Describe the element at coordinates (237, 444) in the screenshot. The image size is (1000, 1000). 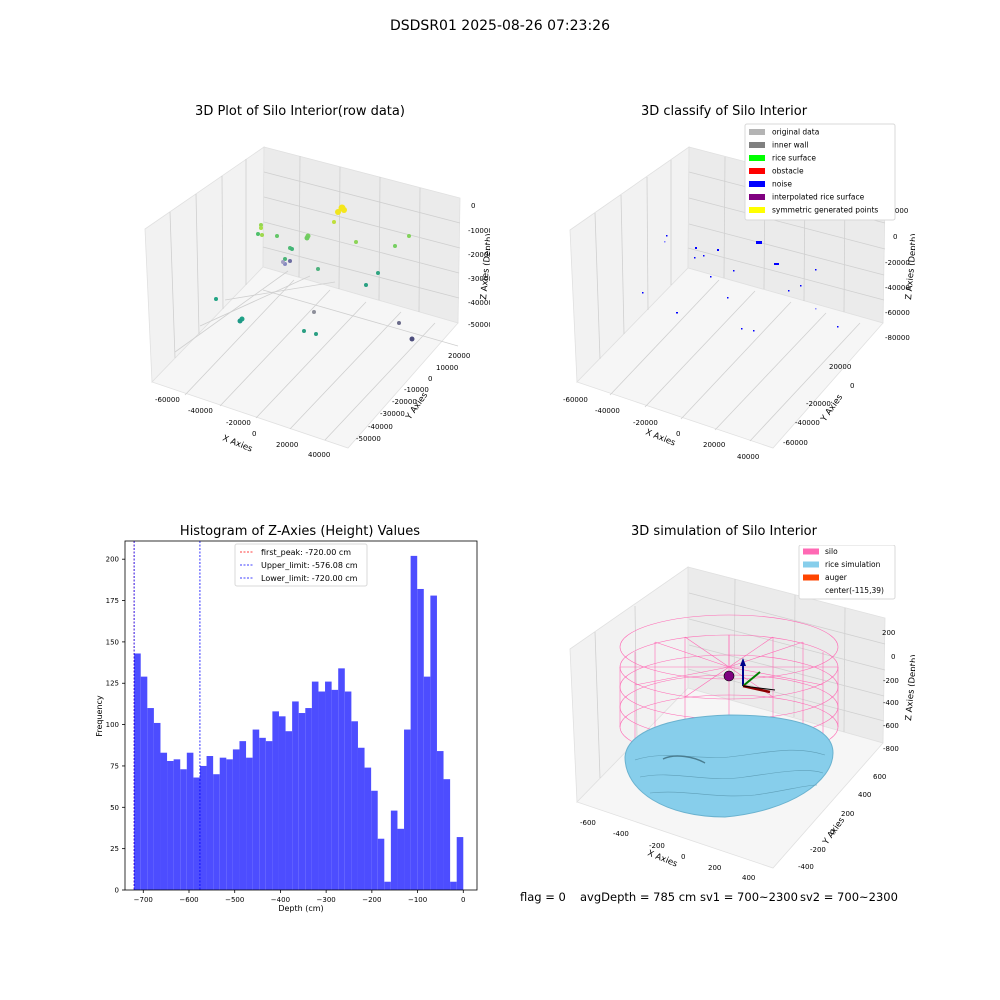
I see `raw-x-label: X Axies` at that location.